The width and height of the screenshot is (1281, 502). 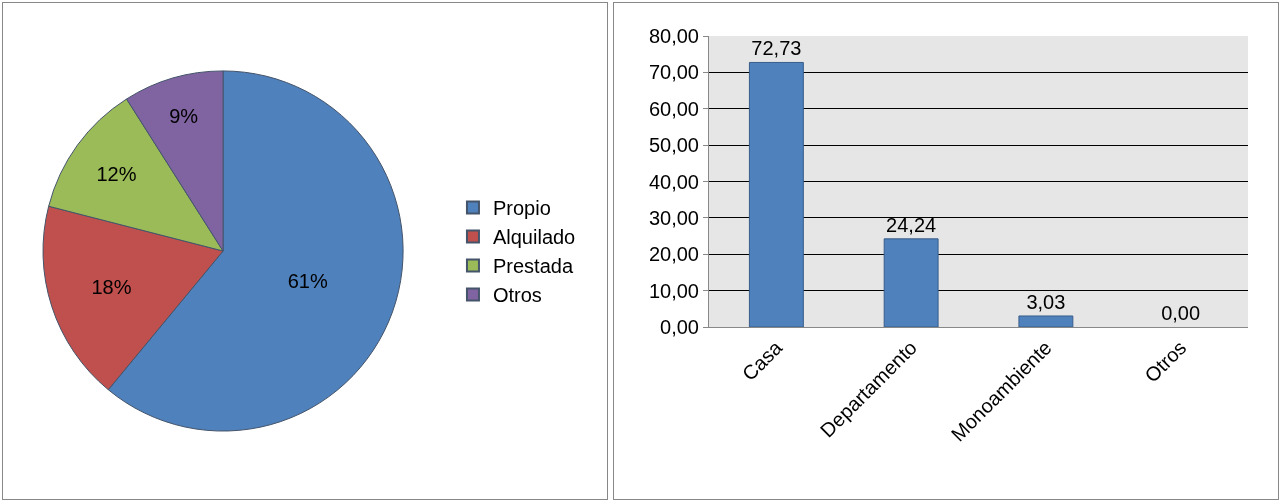 What do you see at coordinates (673, 290) in the screenshot?
I see `y-tick-label: 10,00` at bounding box center [673, 290].